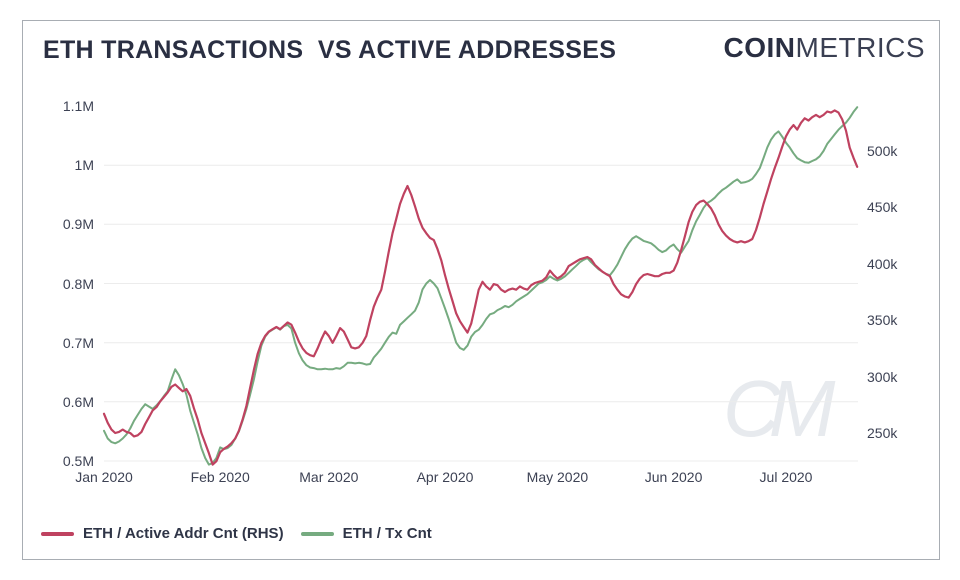 Image resolution: width=960 pixels, height=580 pixels. I want to click on legend: ETH / Active Addr Cnt (RHS) ETH / Tx Cnt, so click(245, 533).